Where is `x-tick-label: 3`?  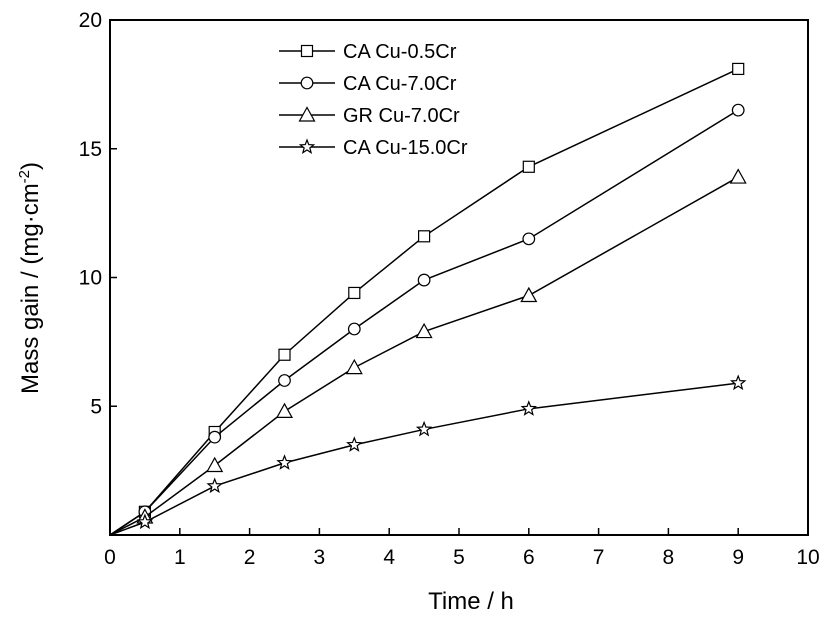 x-tick-label: 3 is located at coordinates (320, 557).